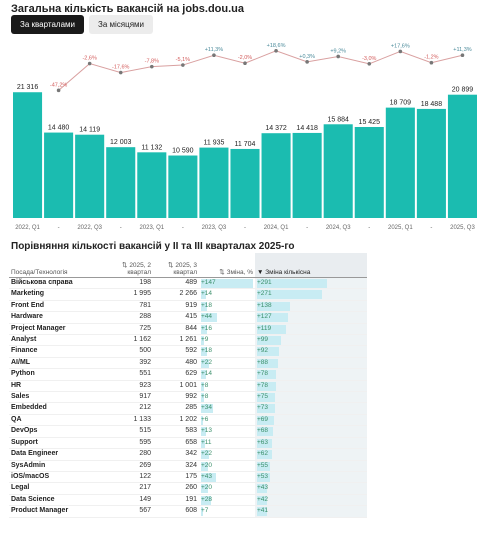  What do you see at coordinates (227, 408) in the screenshot?
I see `row-pct-change: +34` at bounding box center [227, 408].